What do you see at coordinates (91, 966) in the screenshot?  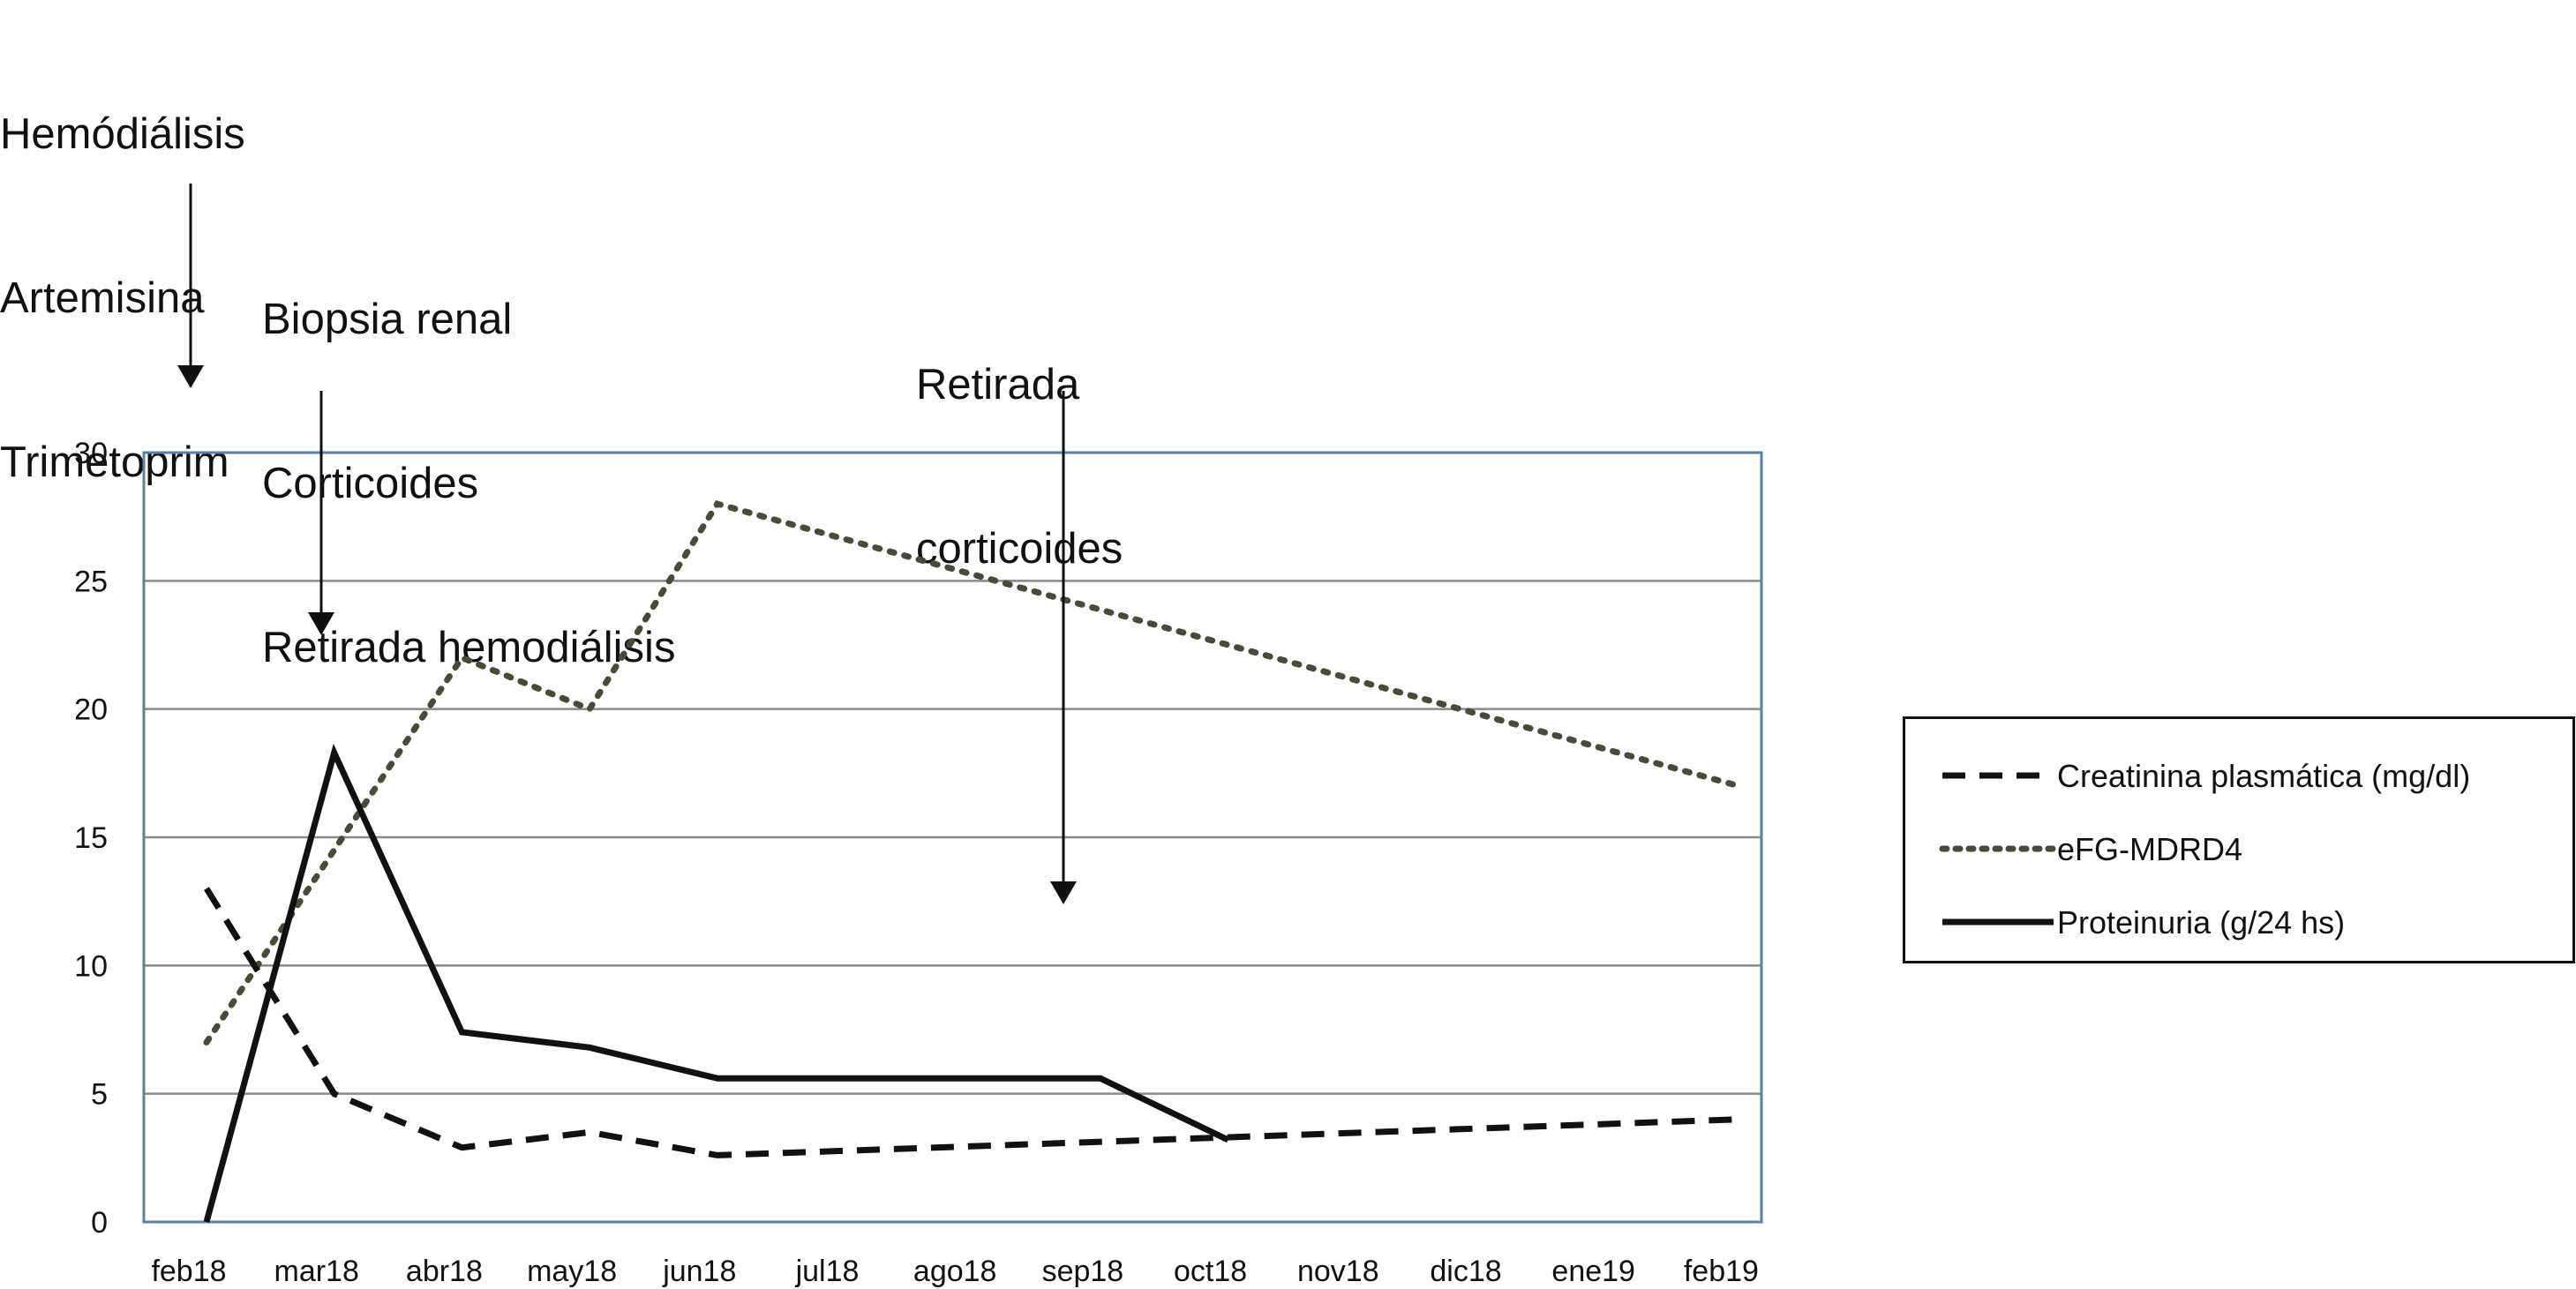 I see `y-tick-label: 10` at bounding box center [91, 966].